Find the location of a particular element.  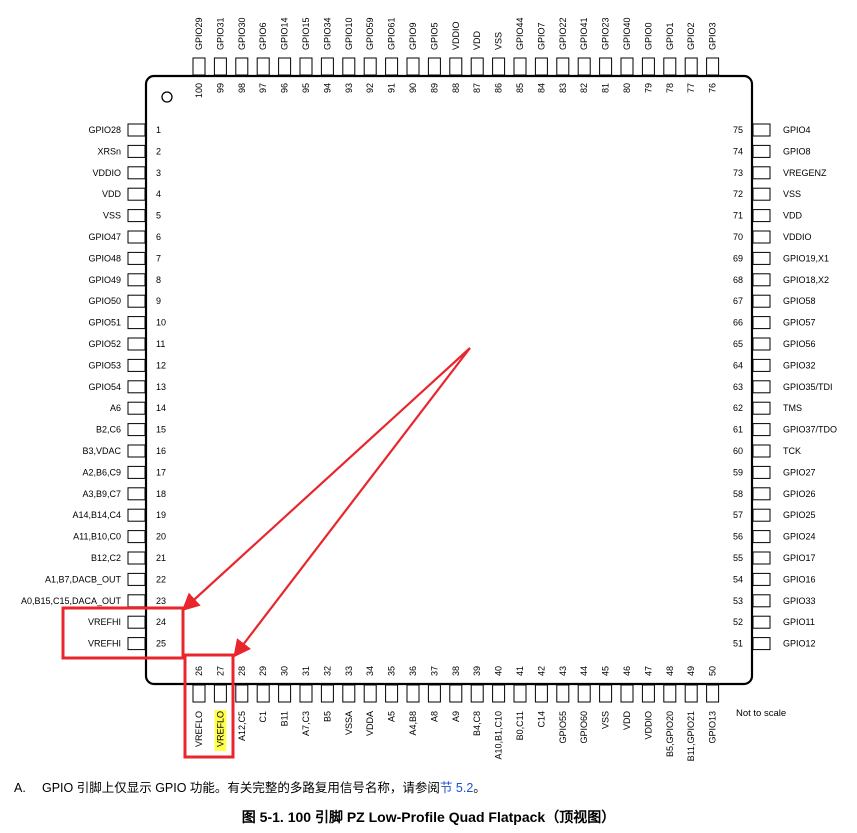

pin-name-57: GPIO25 is located at coordinates (799, 515).